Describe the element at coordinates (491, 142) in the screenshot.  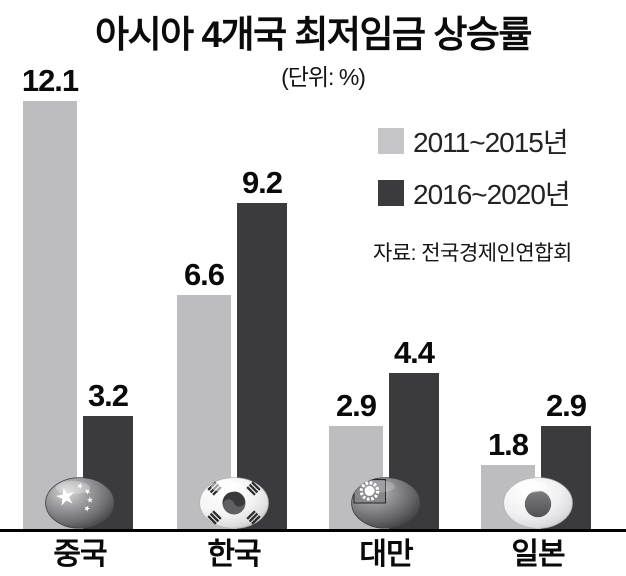
I see `legend-label: 2011~2015년` at that location.